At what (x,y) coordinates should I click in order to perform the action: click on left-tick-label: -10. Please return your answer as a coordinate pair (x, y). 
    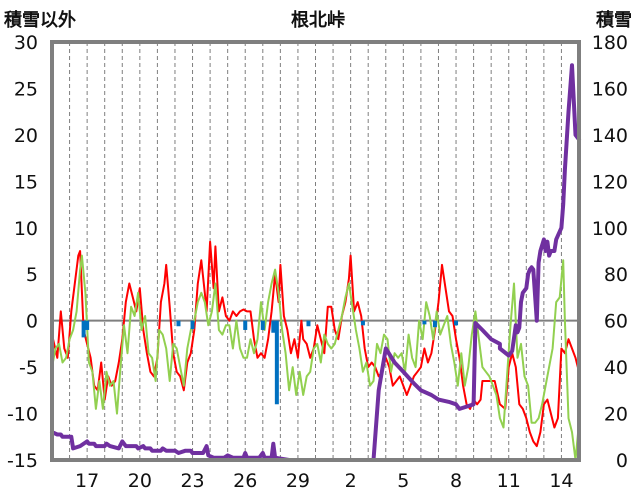
    Looking at the image, I should click on (22, 415).